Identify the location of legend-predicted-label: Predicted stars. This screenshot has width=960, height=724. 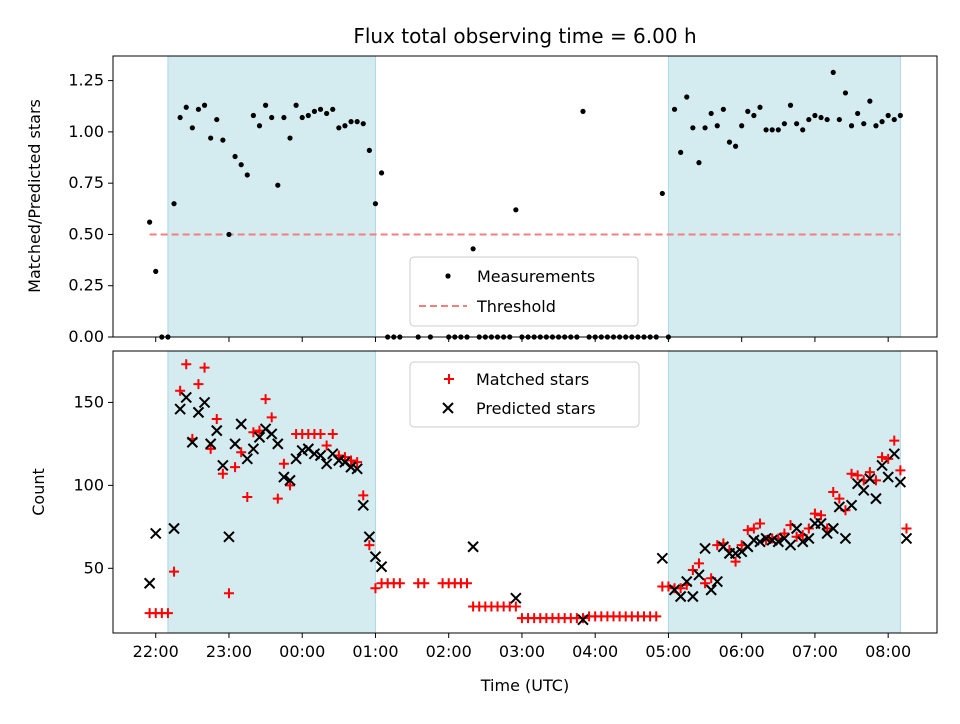
(536, 408).